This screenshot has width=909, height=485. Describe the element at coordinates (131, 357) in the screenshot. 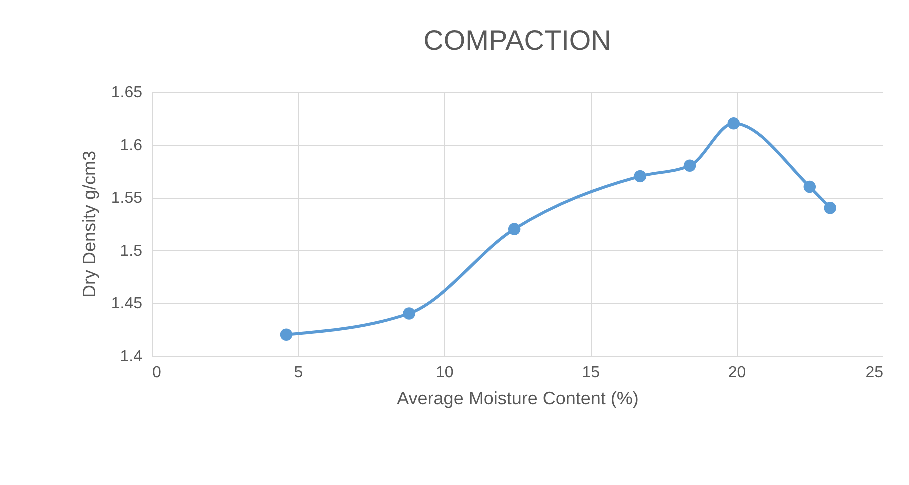

I see `y-tick-label: 1.4` at that location.